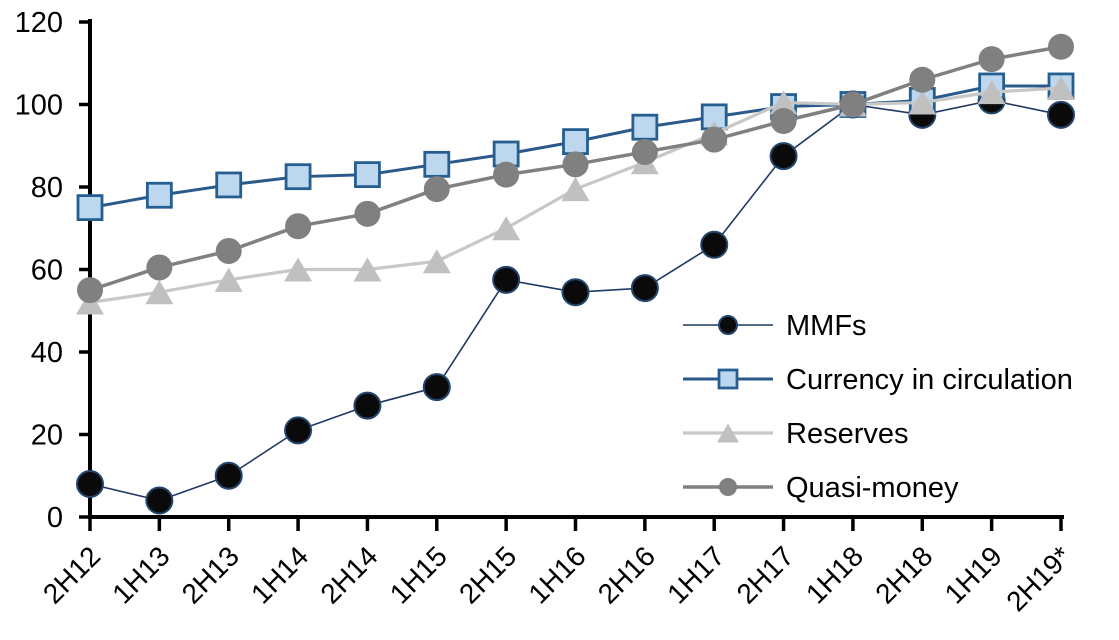 This screenshot has width=1119, height=640. What do you see at coordinates (872, 488) in the screenshot?
I see `legend-label: Quasi-money` at bounding box center [872, 488].